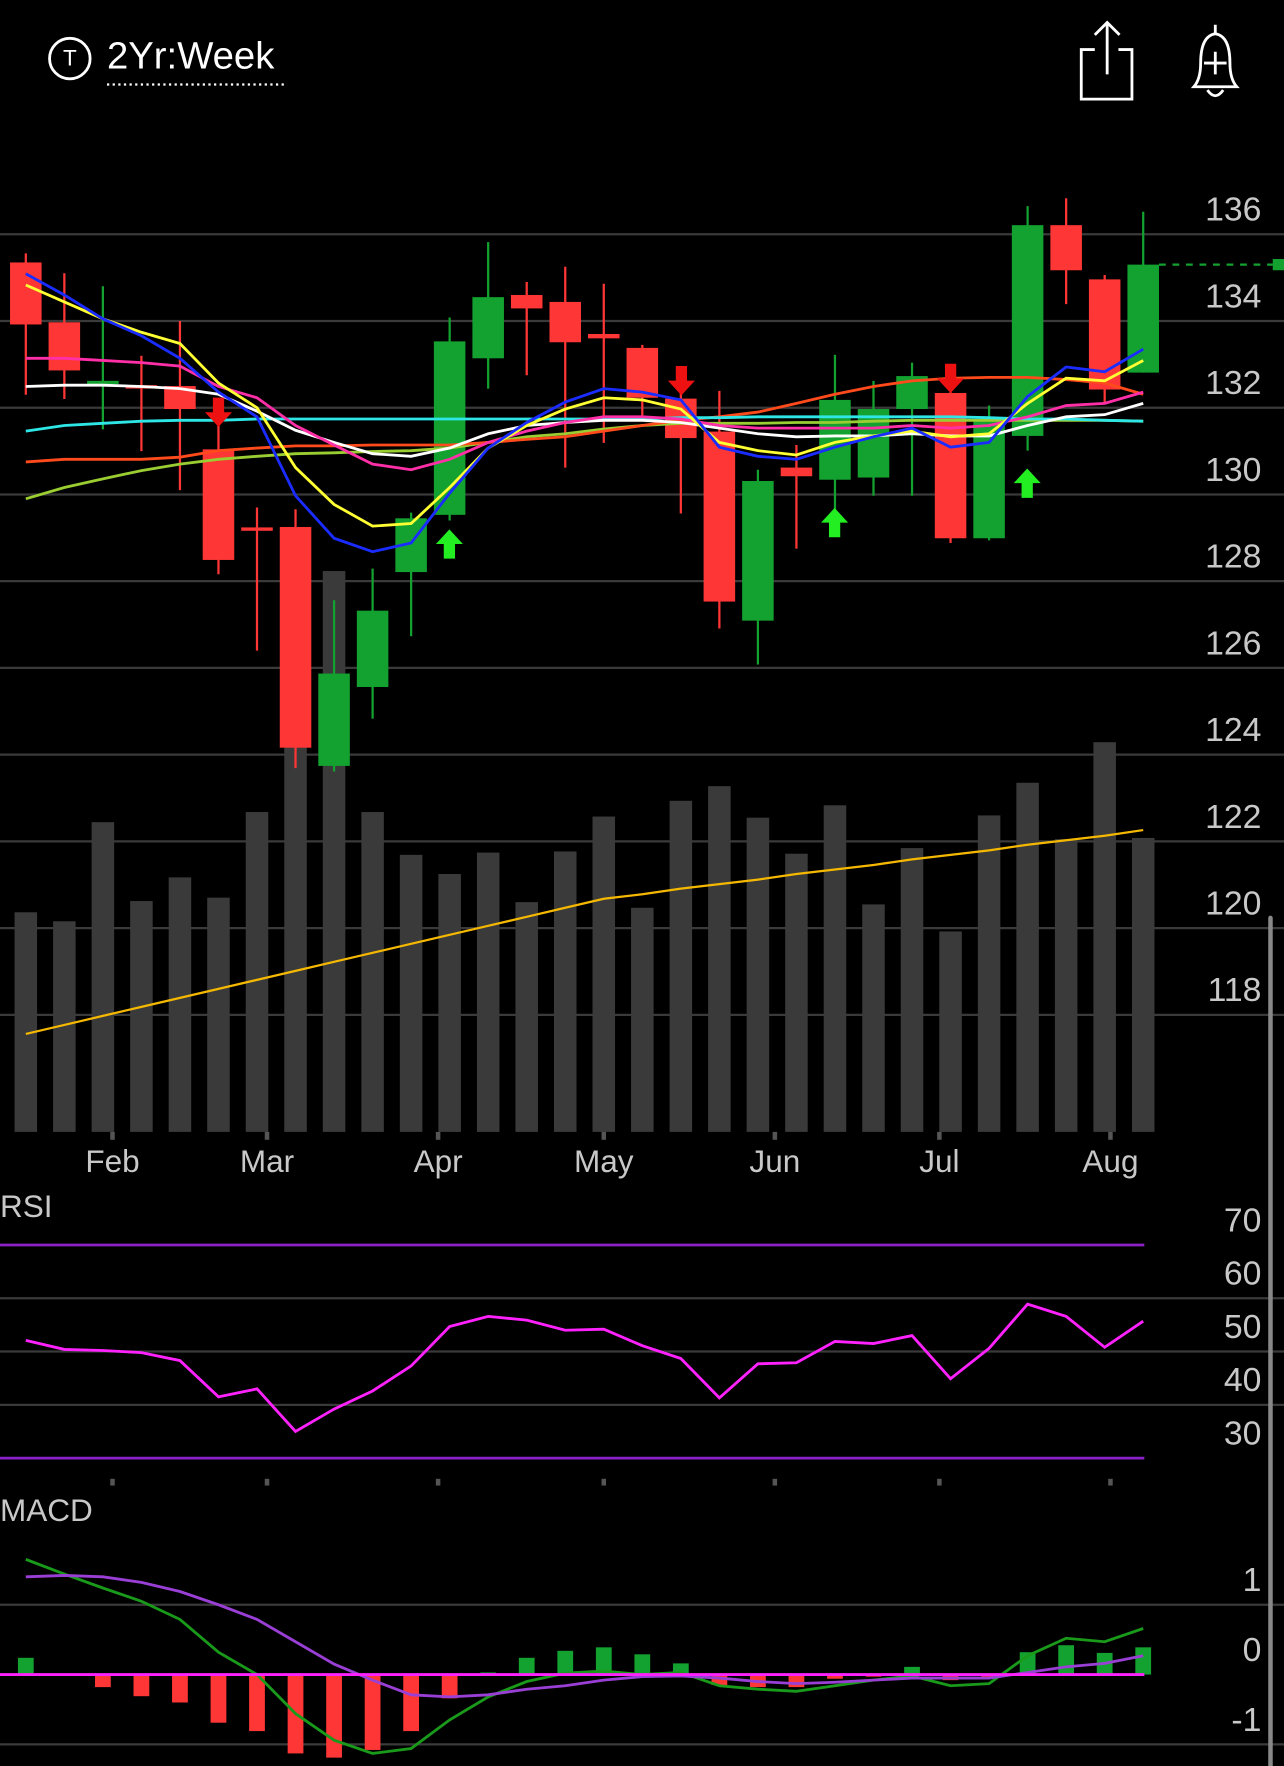 This screenshot has height=1766, width=1284. I want to click on plus, so click(1215, 63).